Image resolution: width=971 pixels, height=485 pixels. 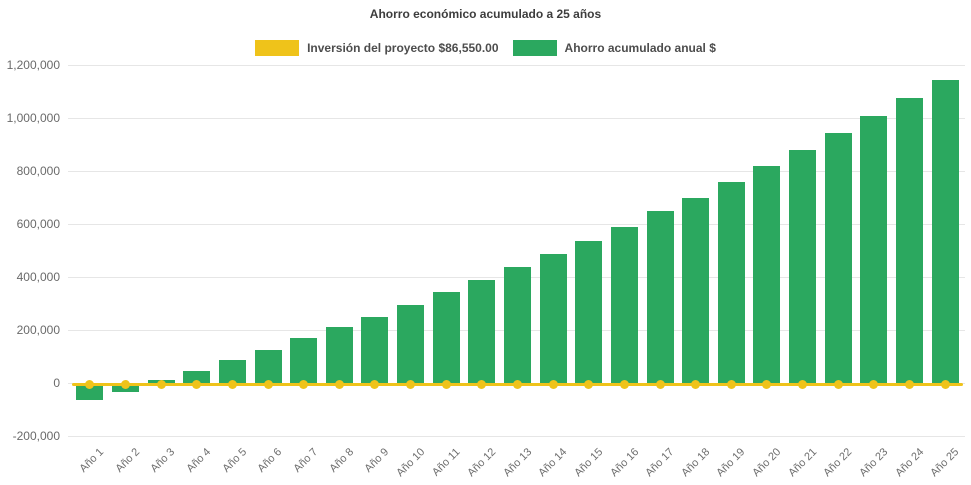 I want to click on chart-title: Ahorro económico acumulado a 25 años, so click(x=485, y=14).